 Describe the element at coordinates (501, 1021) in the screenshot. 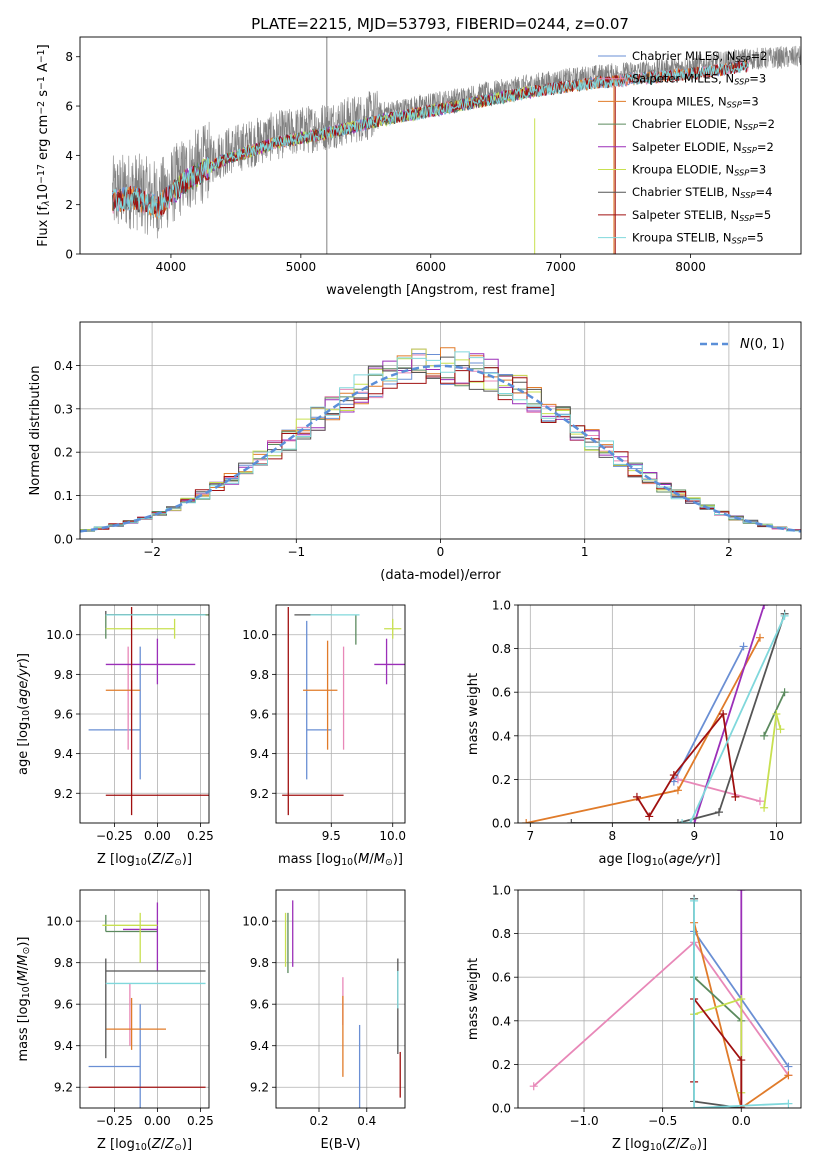

I see `y-tick-label: 0.4` at that location.